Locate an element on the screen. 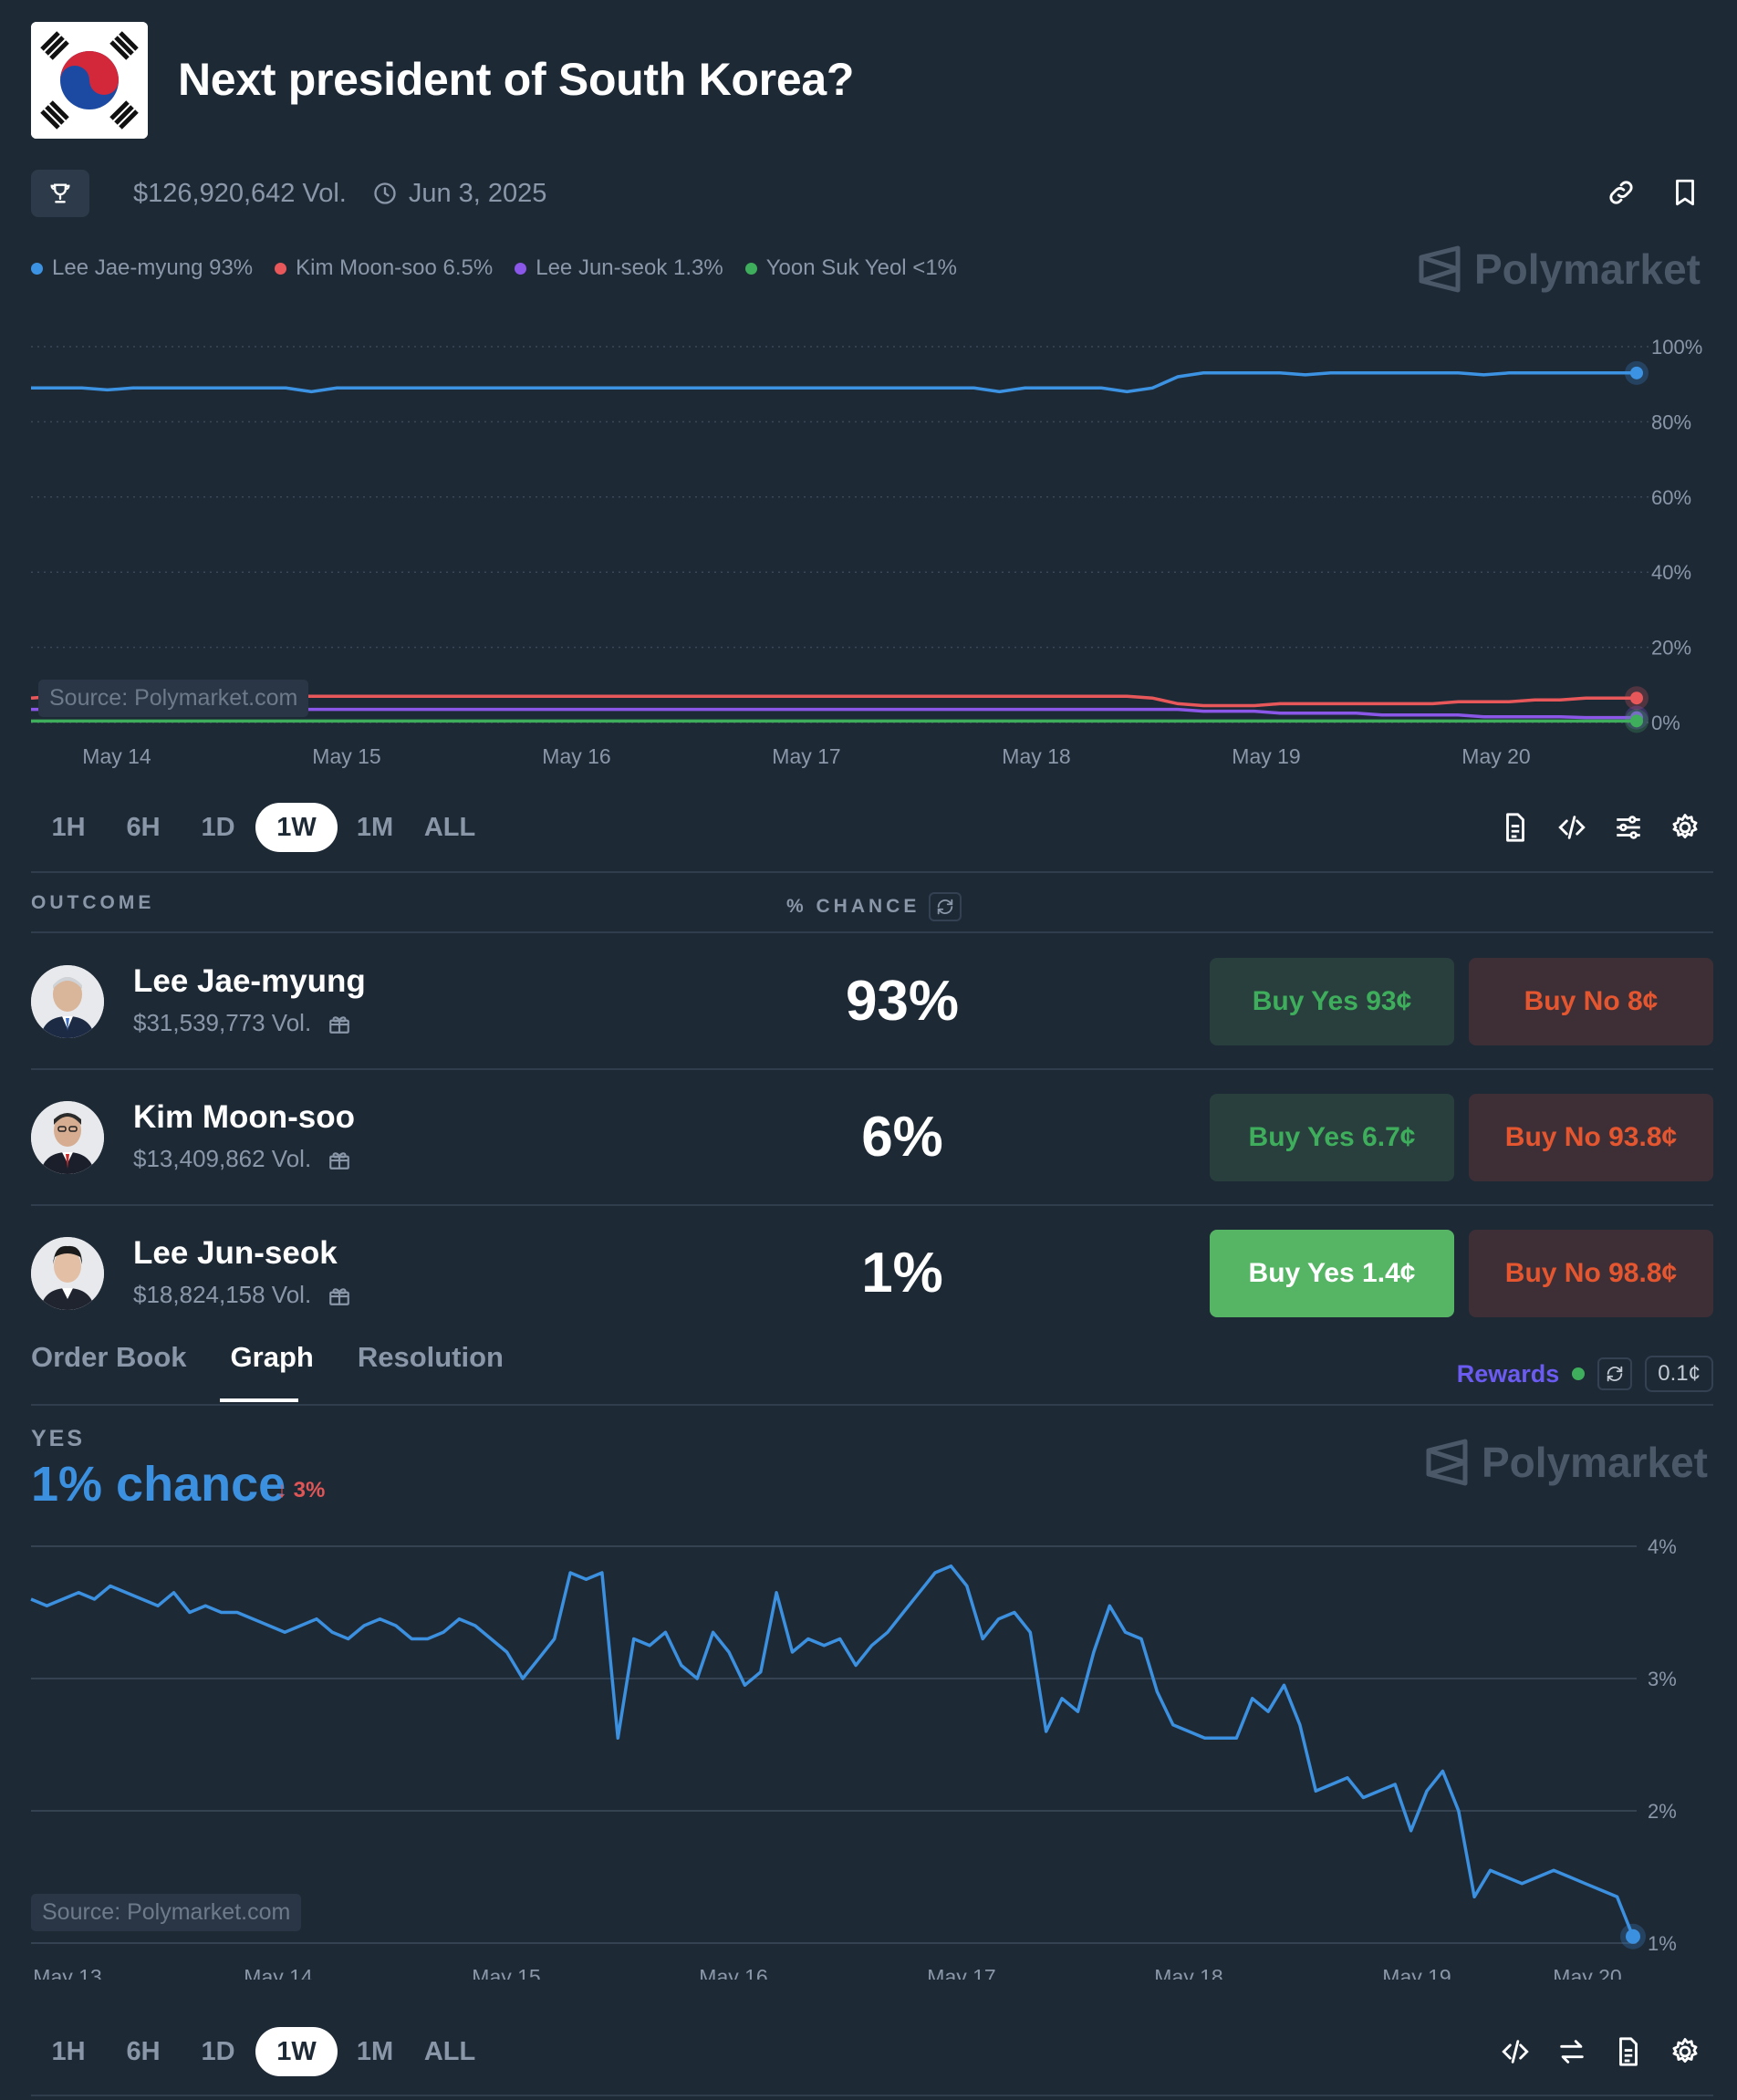 The height and width of the screenshot is (2100, 1737). legend-item: Yoon Suk Yeol <1% is located at coordinates (850, 268).